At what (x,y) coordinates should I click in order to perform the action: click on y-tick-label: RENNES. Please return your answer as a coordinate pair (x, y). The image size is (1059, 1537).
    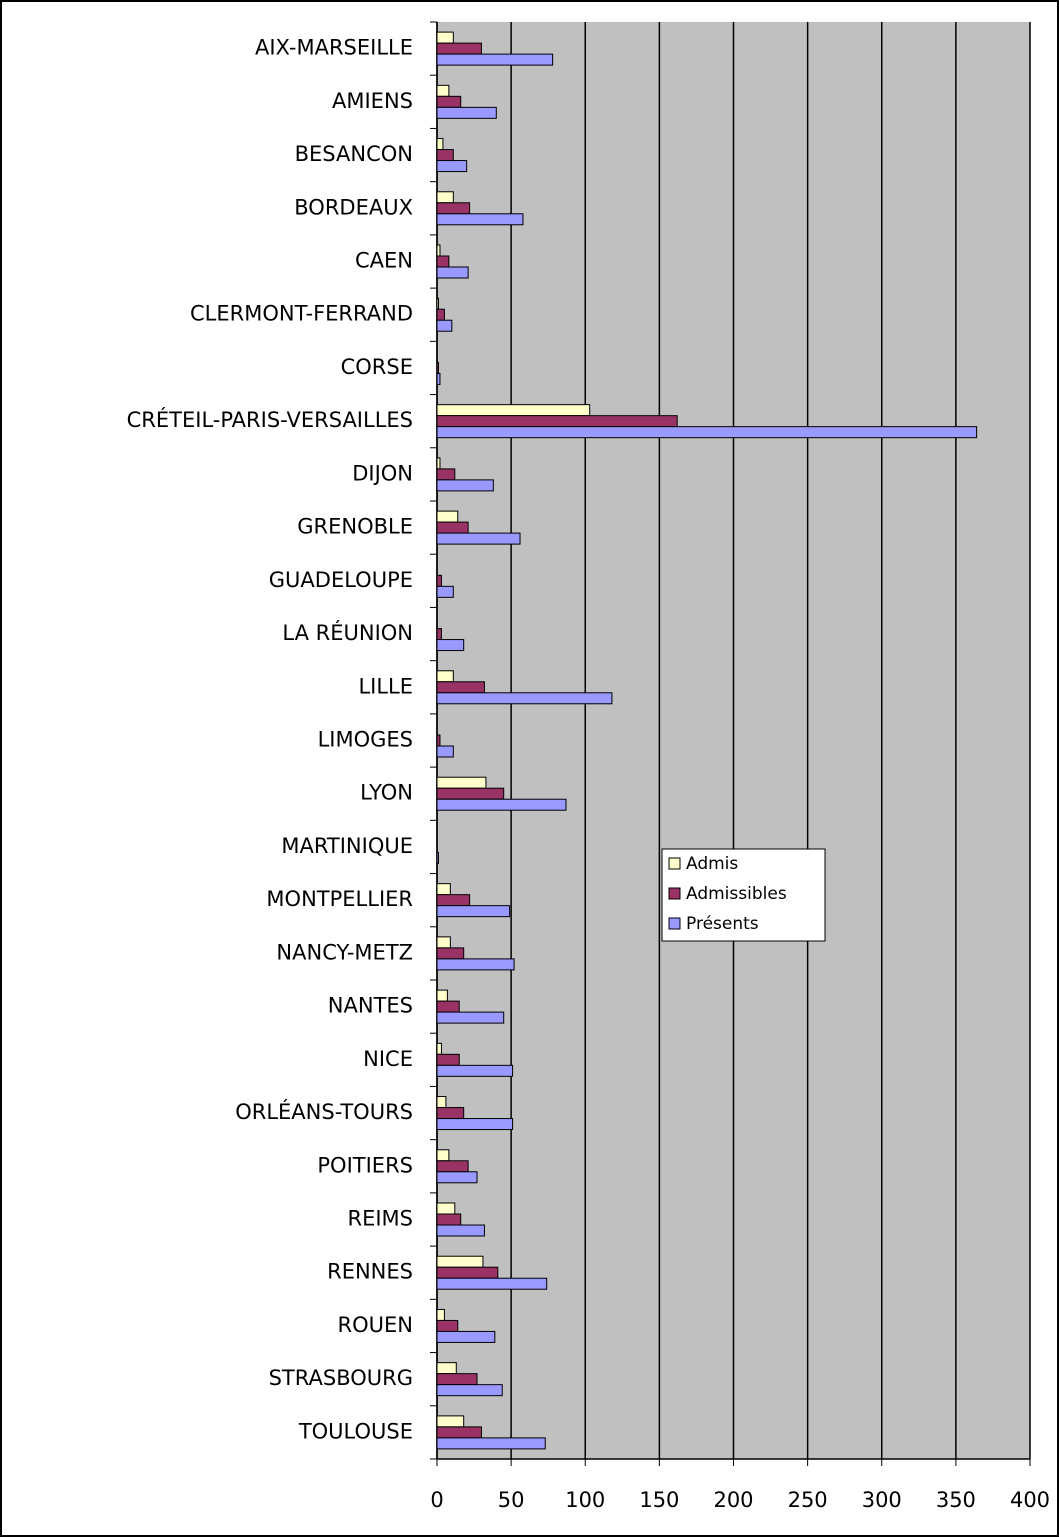
    Looking at the image, I should click on (370, 1272).